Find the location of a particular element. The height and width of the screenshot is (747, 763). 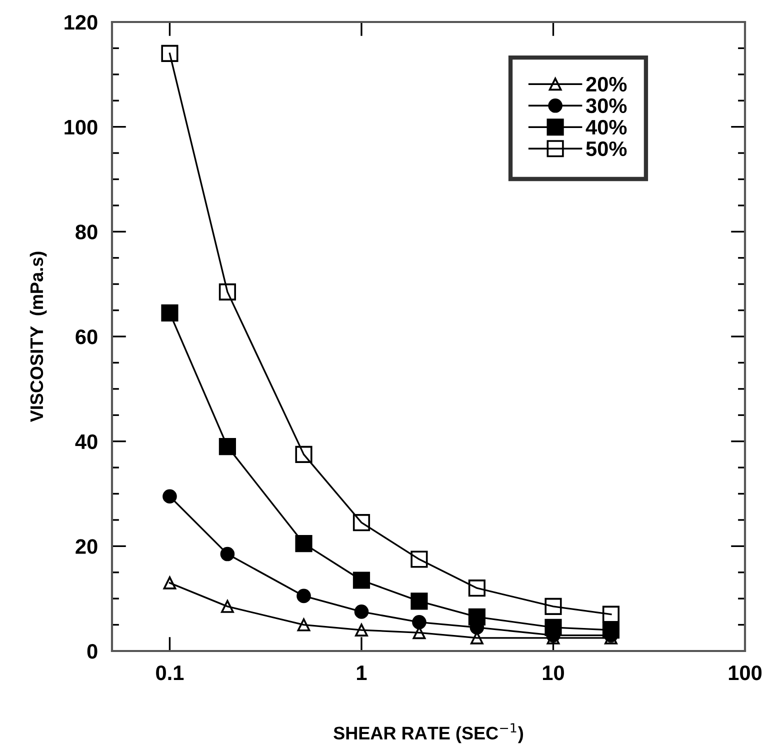

x-axis-title: SHEAR RATE (SEC$^{−1}$) is located at coordinates (429, 733).